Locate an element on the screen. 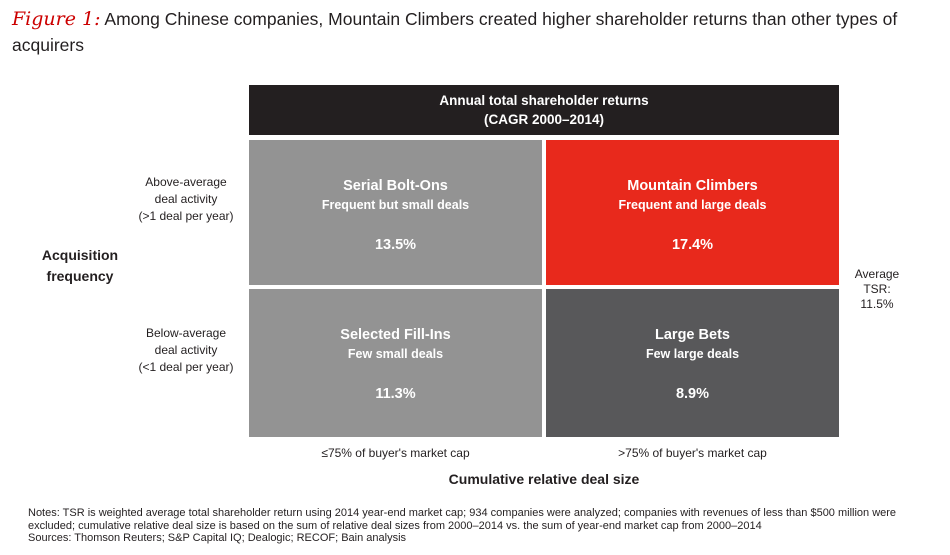  cell-desc: Few large deals is located at coordinates (692, 354).